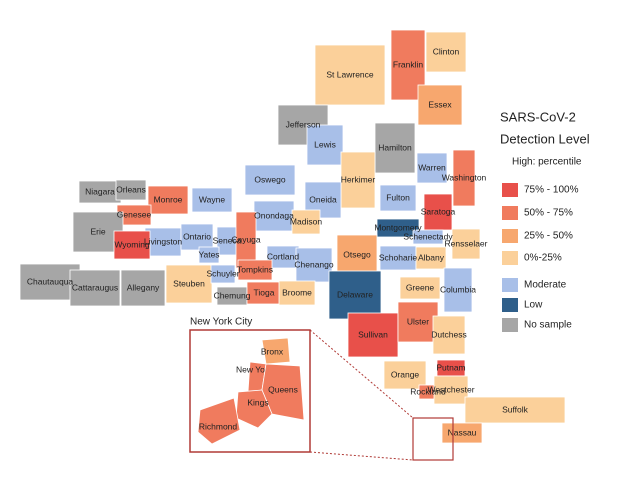  Describe the element at coordinates (306, 221) in the screenshot. I see `county-label: Madison` at that location.